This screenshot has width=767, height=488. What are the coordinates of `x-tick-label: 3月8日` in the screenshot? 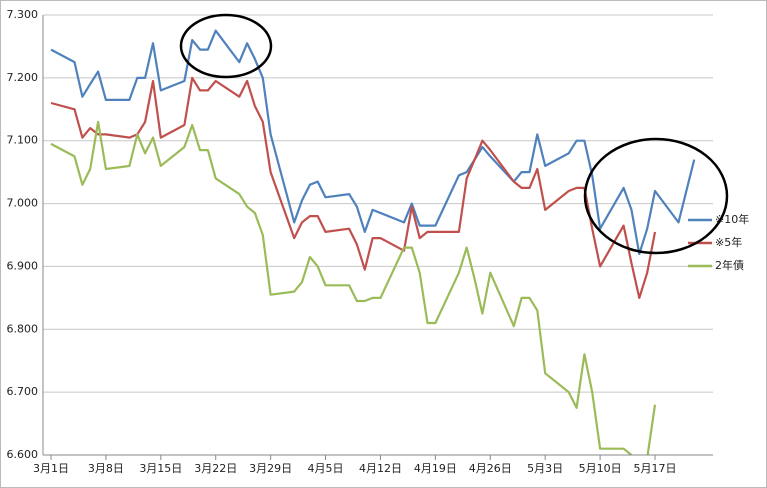 It's located at (106, 468).